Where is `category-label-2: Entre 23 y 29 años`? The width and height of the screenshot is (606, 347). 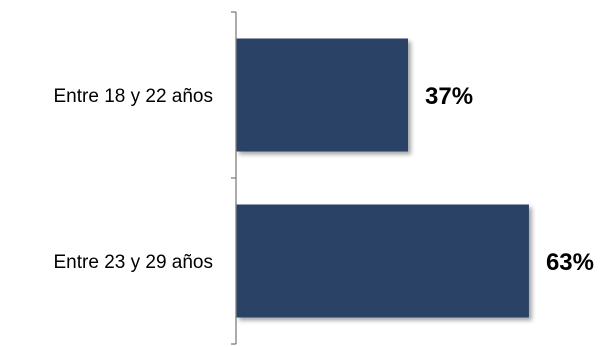 category-label-2: Entre 23 y 29 años is located at coordinates (134, 262).